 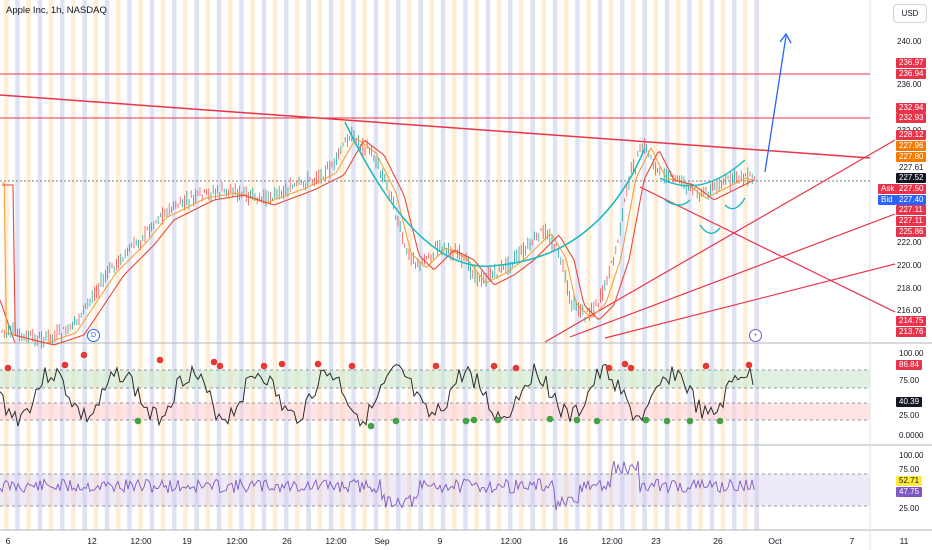 I want to click on price-tag: 227.50, so click(x=911, y=189).